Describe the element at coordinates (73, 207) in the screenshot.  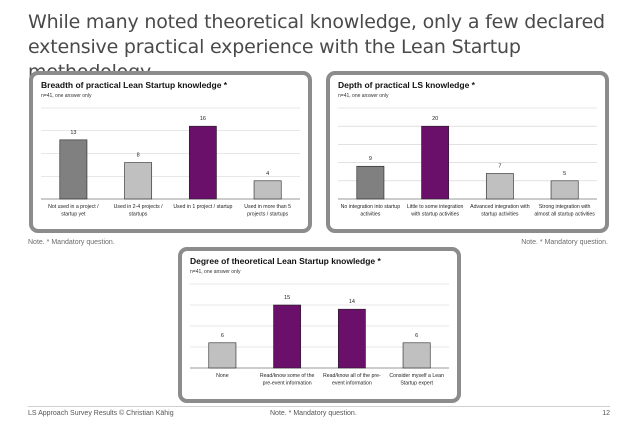
I see `category-label: Not used in a project /` at that location.